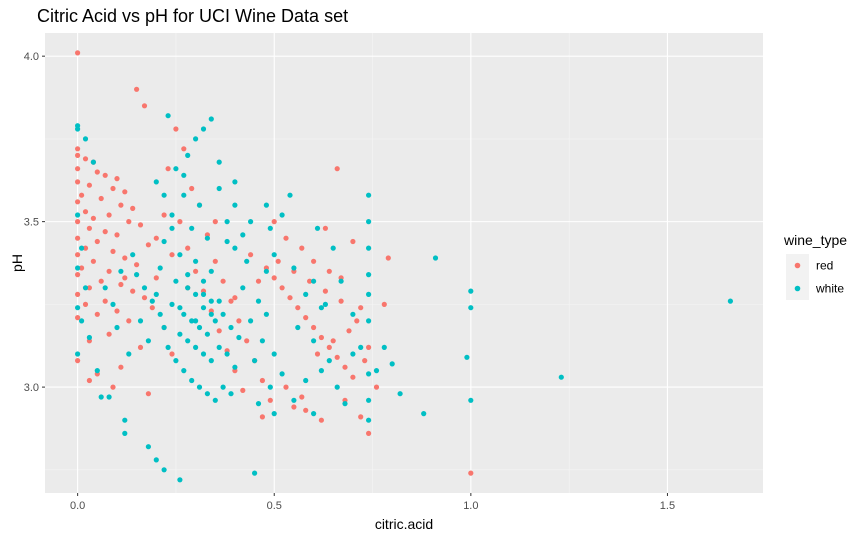  What do you see at coordinates (31, 57) in the screenshot?
I see `y-tick-label: 4.0` at bounding box center [31, 57].